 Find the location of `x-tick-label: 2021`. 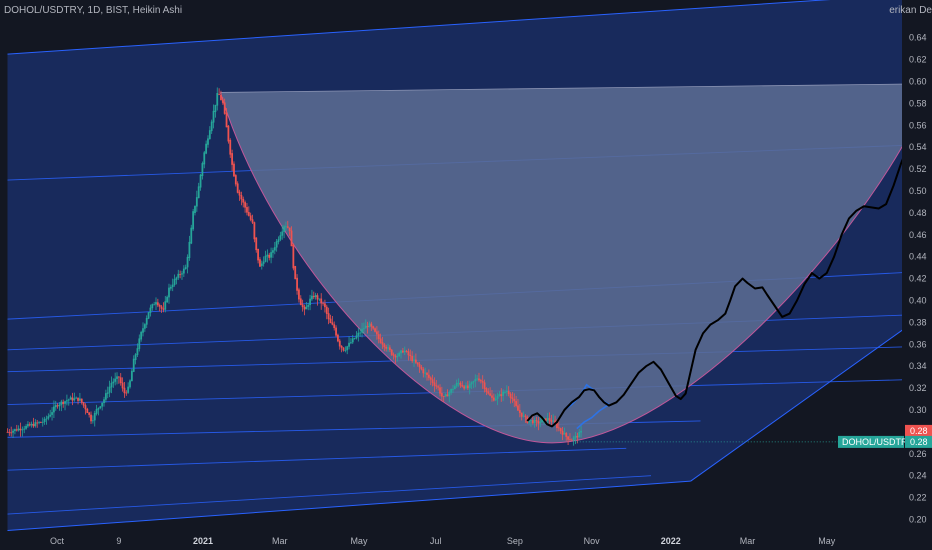

x-tick-label: 2021 is located at coordinates (203, 541).